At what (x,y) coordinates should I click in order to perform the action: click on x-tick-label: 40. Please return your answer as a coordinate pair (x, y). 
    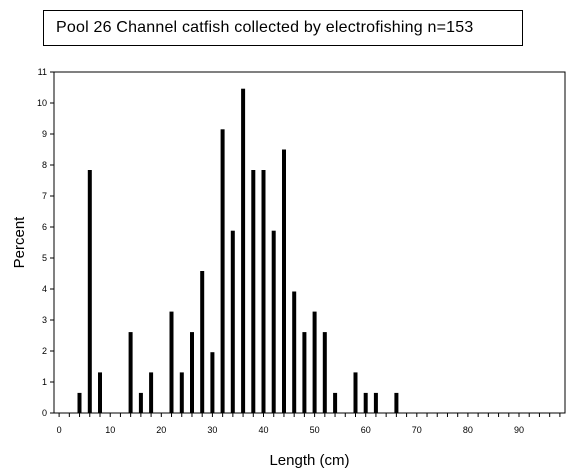
    Looking at the image, I should click on (264, 430).